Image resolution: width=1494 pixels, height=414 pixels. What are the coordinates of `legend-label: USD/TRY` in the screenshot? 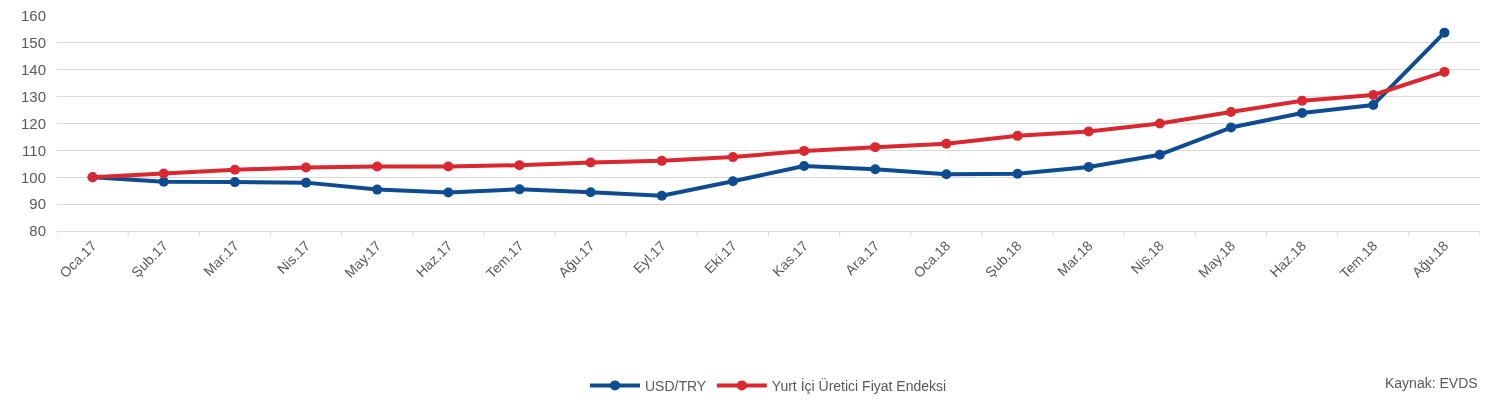 It's located at (676, 385).